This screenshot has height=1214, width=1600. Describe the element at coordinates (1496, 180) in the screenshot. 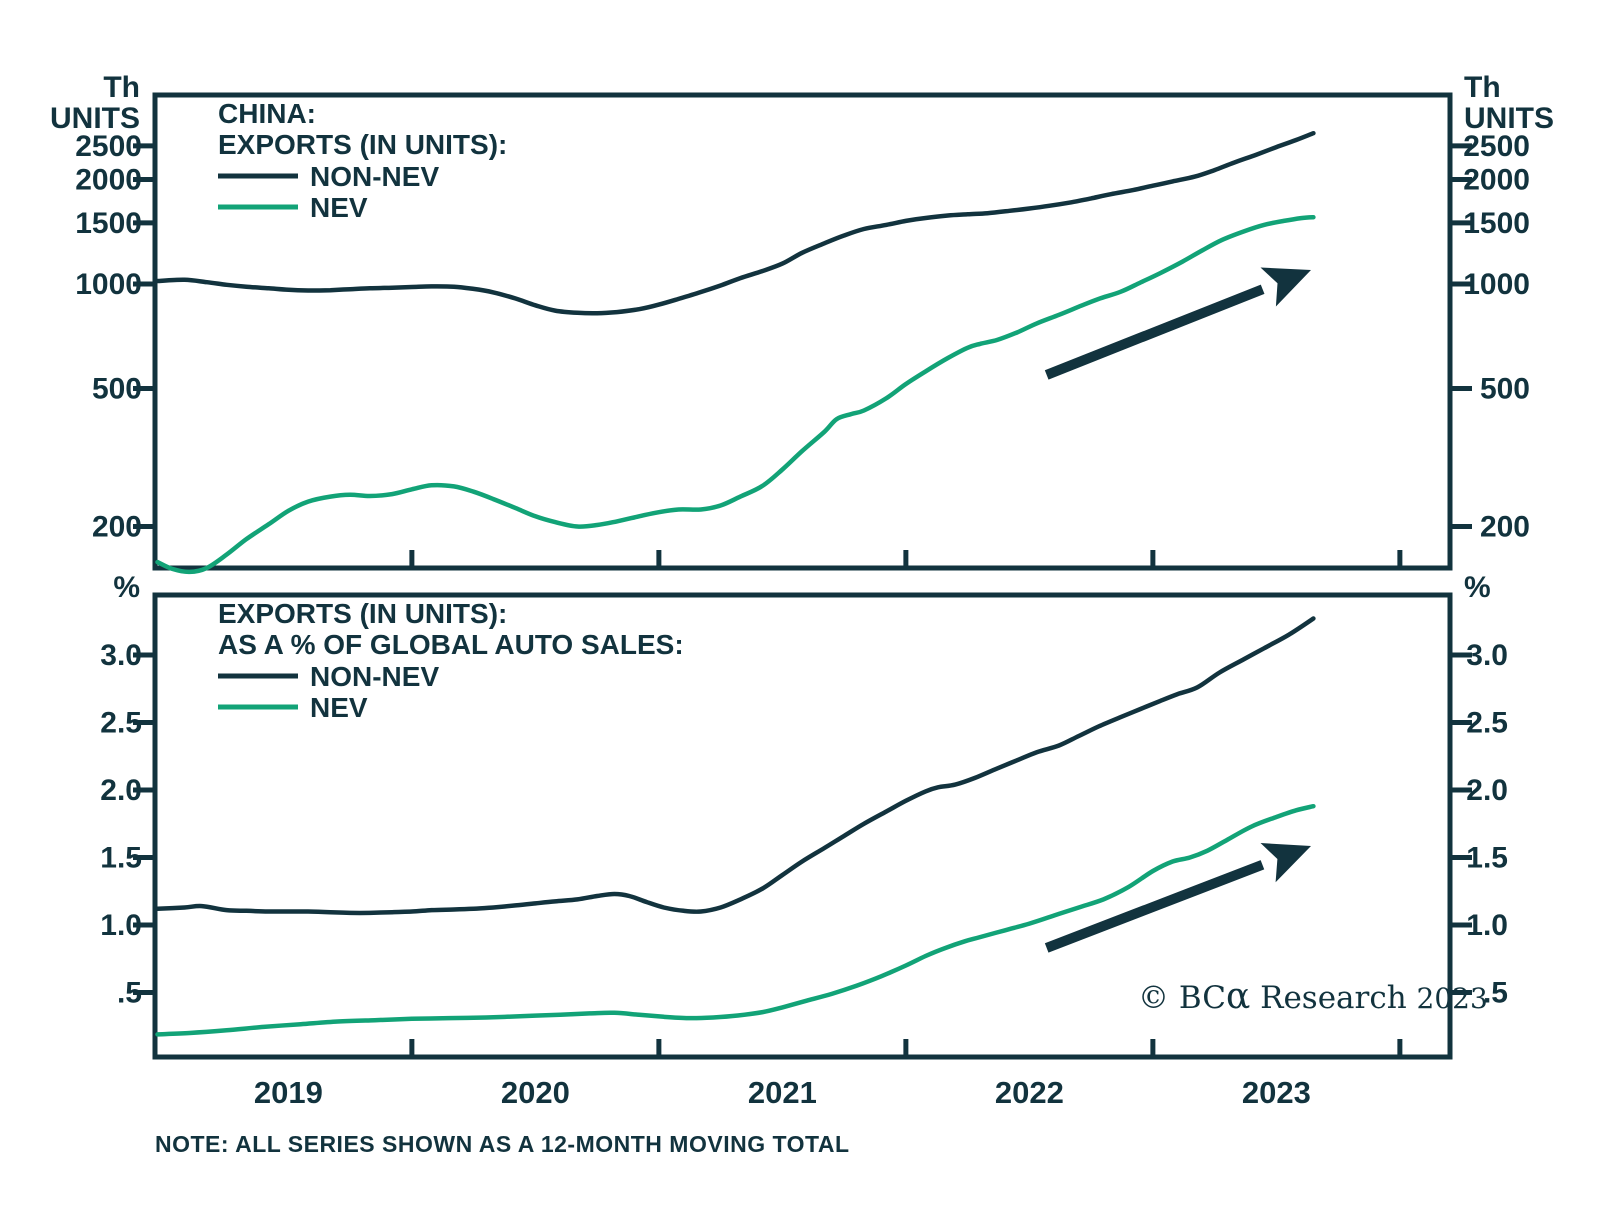

I see `units-ytick-label-right: 2000` at that location.